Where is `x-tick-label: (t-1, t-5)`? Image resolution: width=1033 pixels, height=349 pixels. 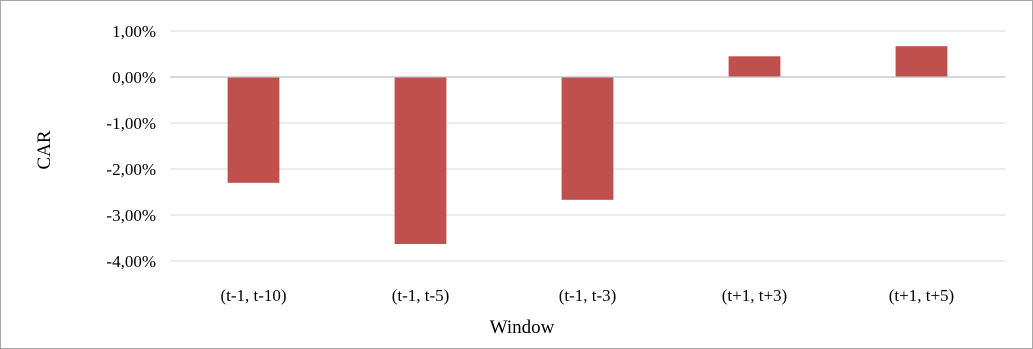
x-tick-label: (t-1, t-5) is located at coordinates (421, 295).